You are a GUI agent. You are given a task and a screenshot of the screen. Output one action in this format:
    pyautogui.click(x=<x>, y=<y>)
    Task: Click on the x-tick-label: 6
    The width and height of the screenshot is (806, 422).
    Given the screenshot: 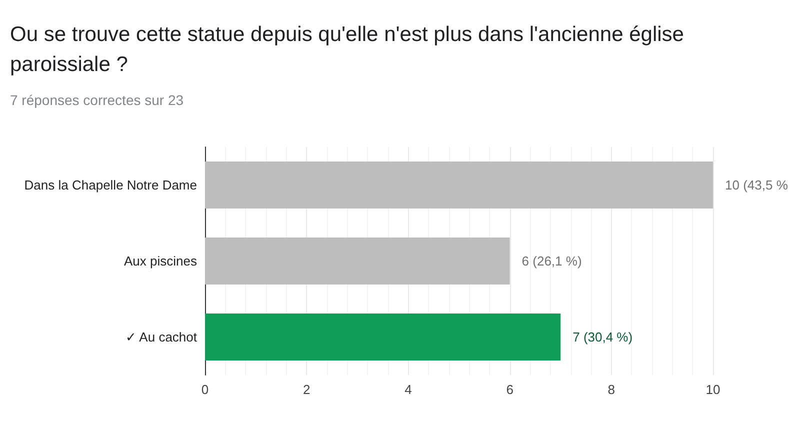 What is the action you would take?
    pyautogui.click(x=510, y=389)
    